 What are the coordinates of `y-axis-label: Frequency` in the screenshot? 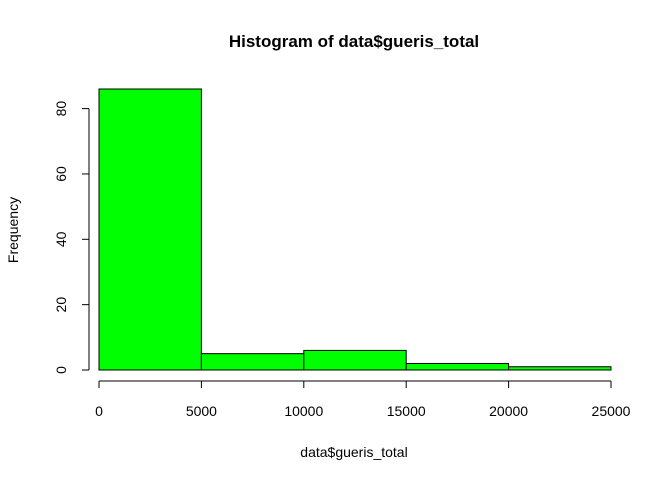 It's located at (13, 230).